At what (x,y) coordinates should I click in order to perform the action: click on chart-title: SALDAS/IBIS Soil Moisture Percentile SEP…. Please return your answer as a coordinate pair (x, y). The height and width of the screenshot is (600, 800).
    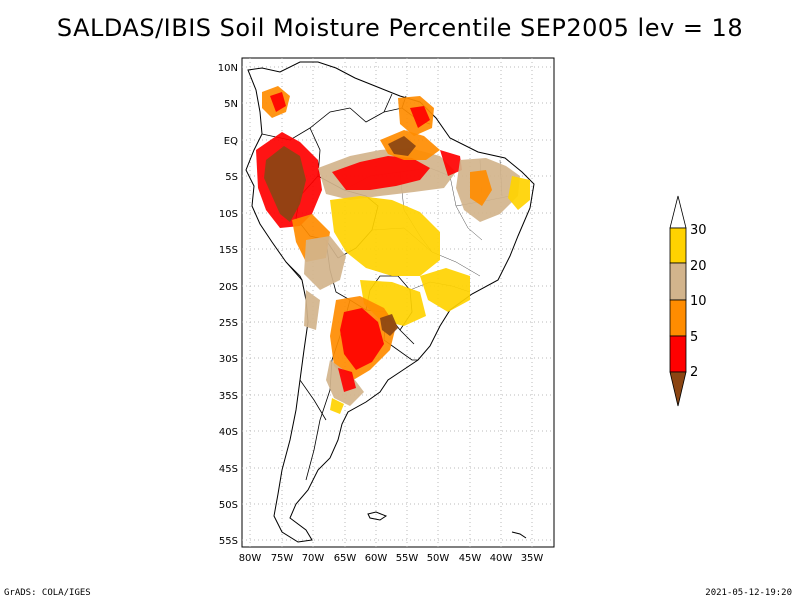
    Looking at the image, I should click on (400, 28).